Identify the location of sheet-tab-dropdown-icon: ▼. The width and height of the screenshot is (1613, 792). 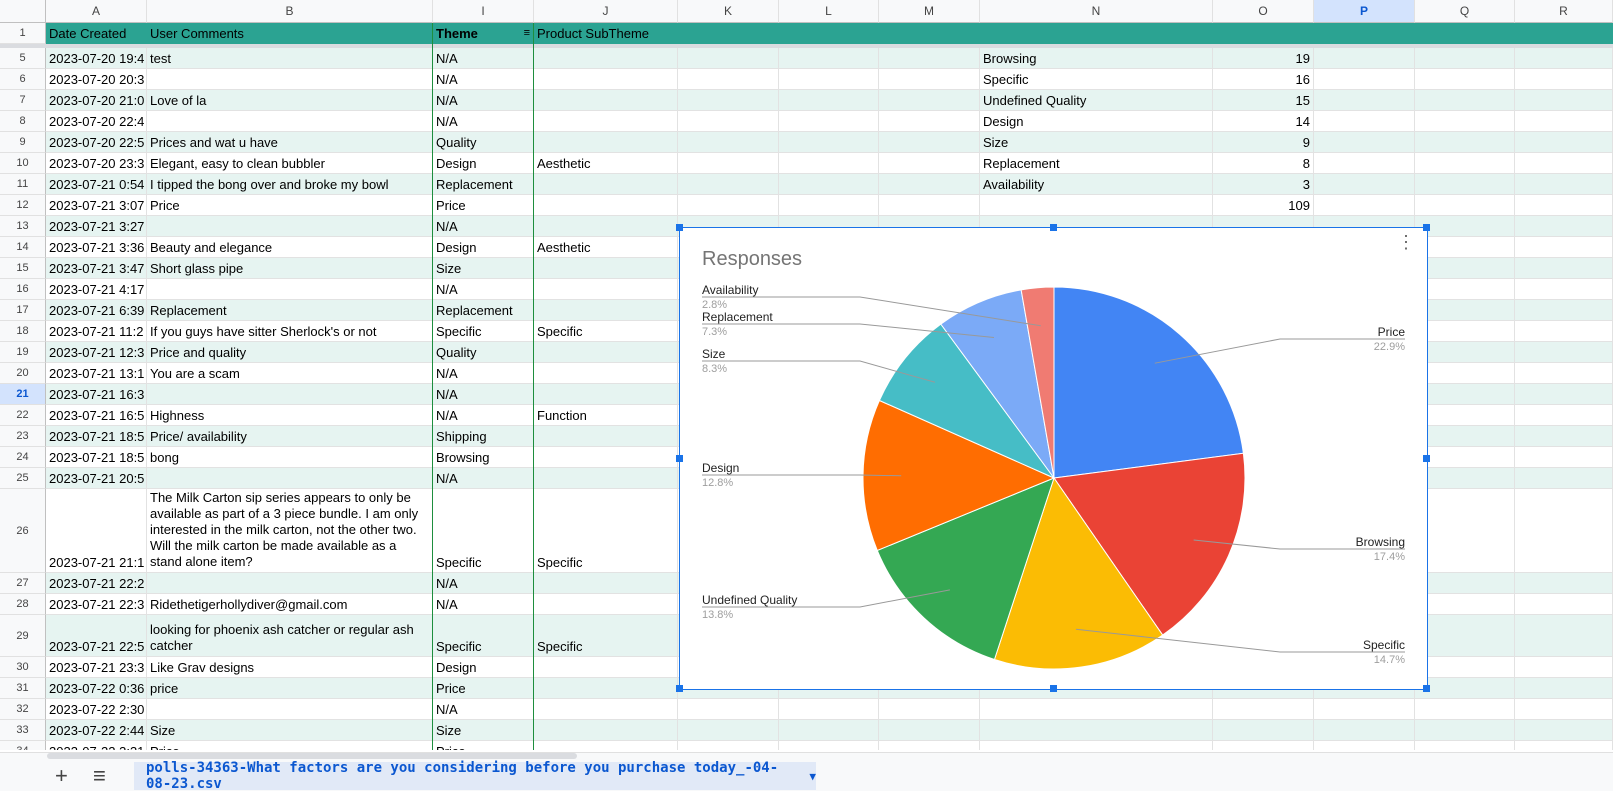
(812, 776).